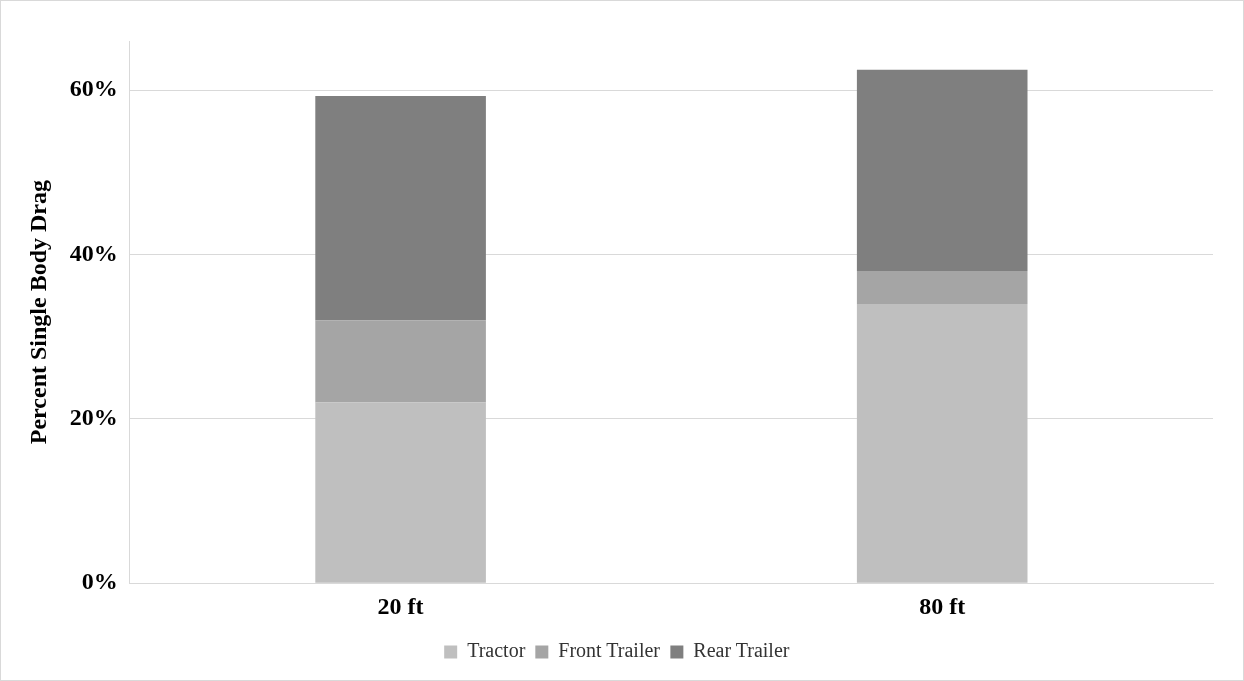  Describe the element at coordinates (741, 650) in the screenshot. I see `legend-label: Rear Trailer` at that location.